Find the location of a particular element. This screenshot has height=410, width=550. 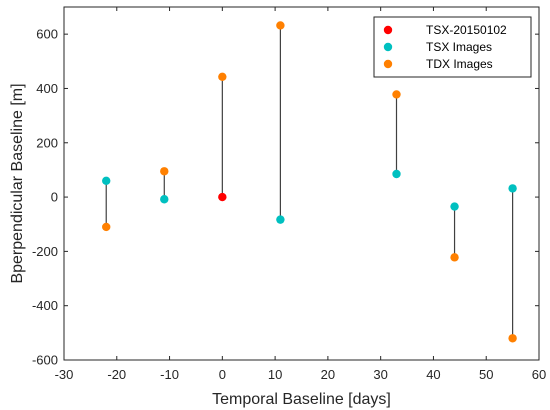

x-tick-label: 40 is located at coordinates (433, 374).